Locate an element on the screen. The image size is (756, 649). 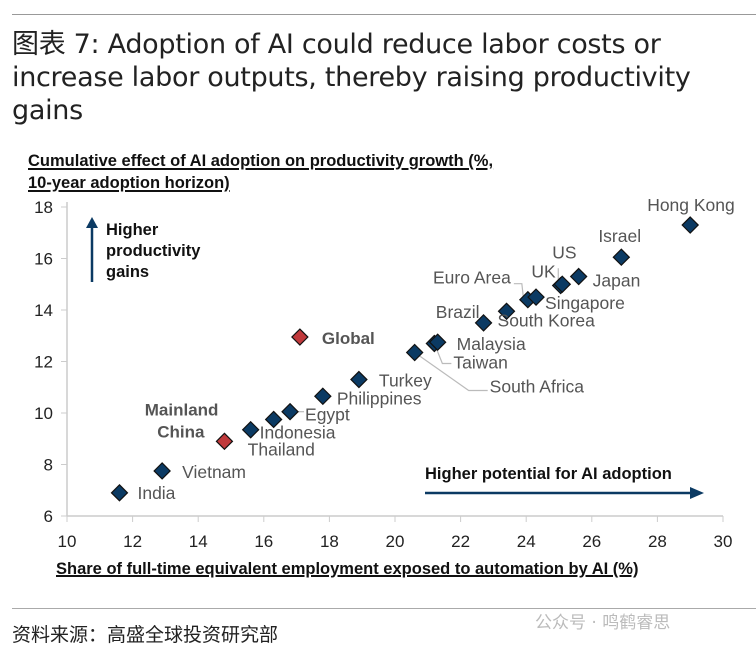
x-tick-label: 24 is located at coordinates (526, 541).